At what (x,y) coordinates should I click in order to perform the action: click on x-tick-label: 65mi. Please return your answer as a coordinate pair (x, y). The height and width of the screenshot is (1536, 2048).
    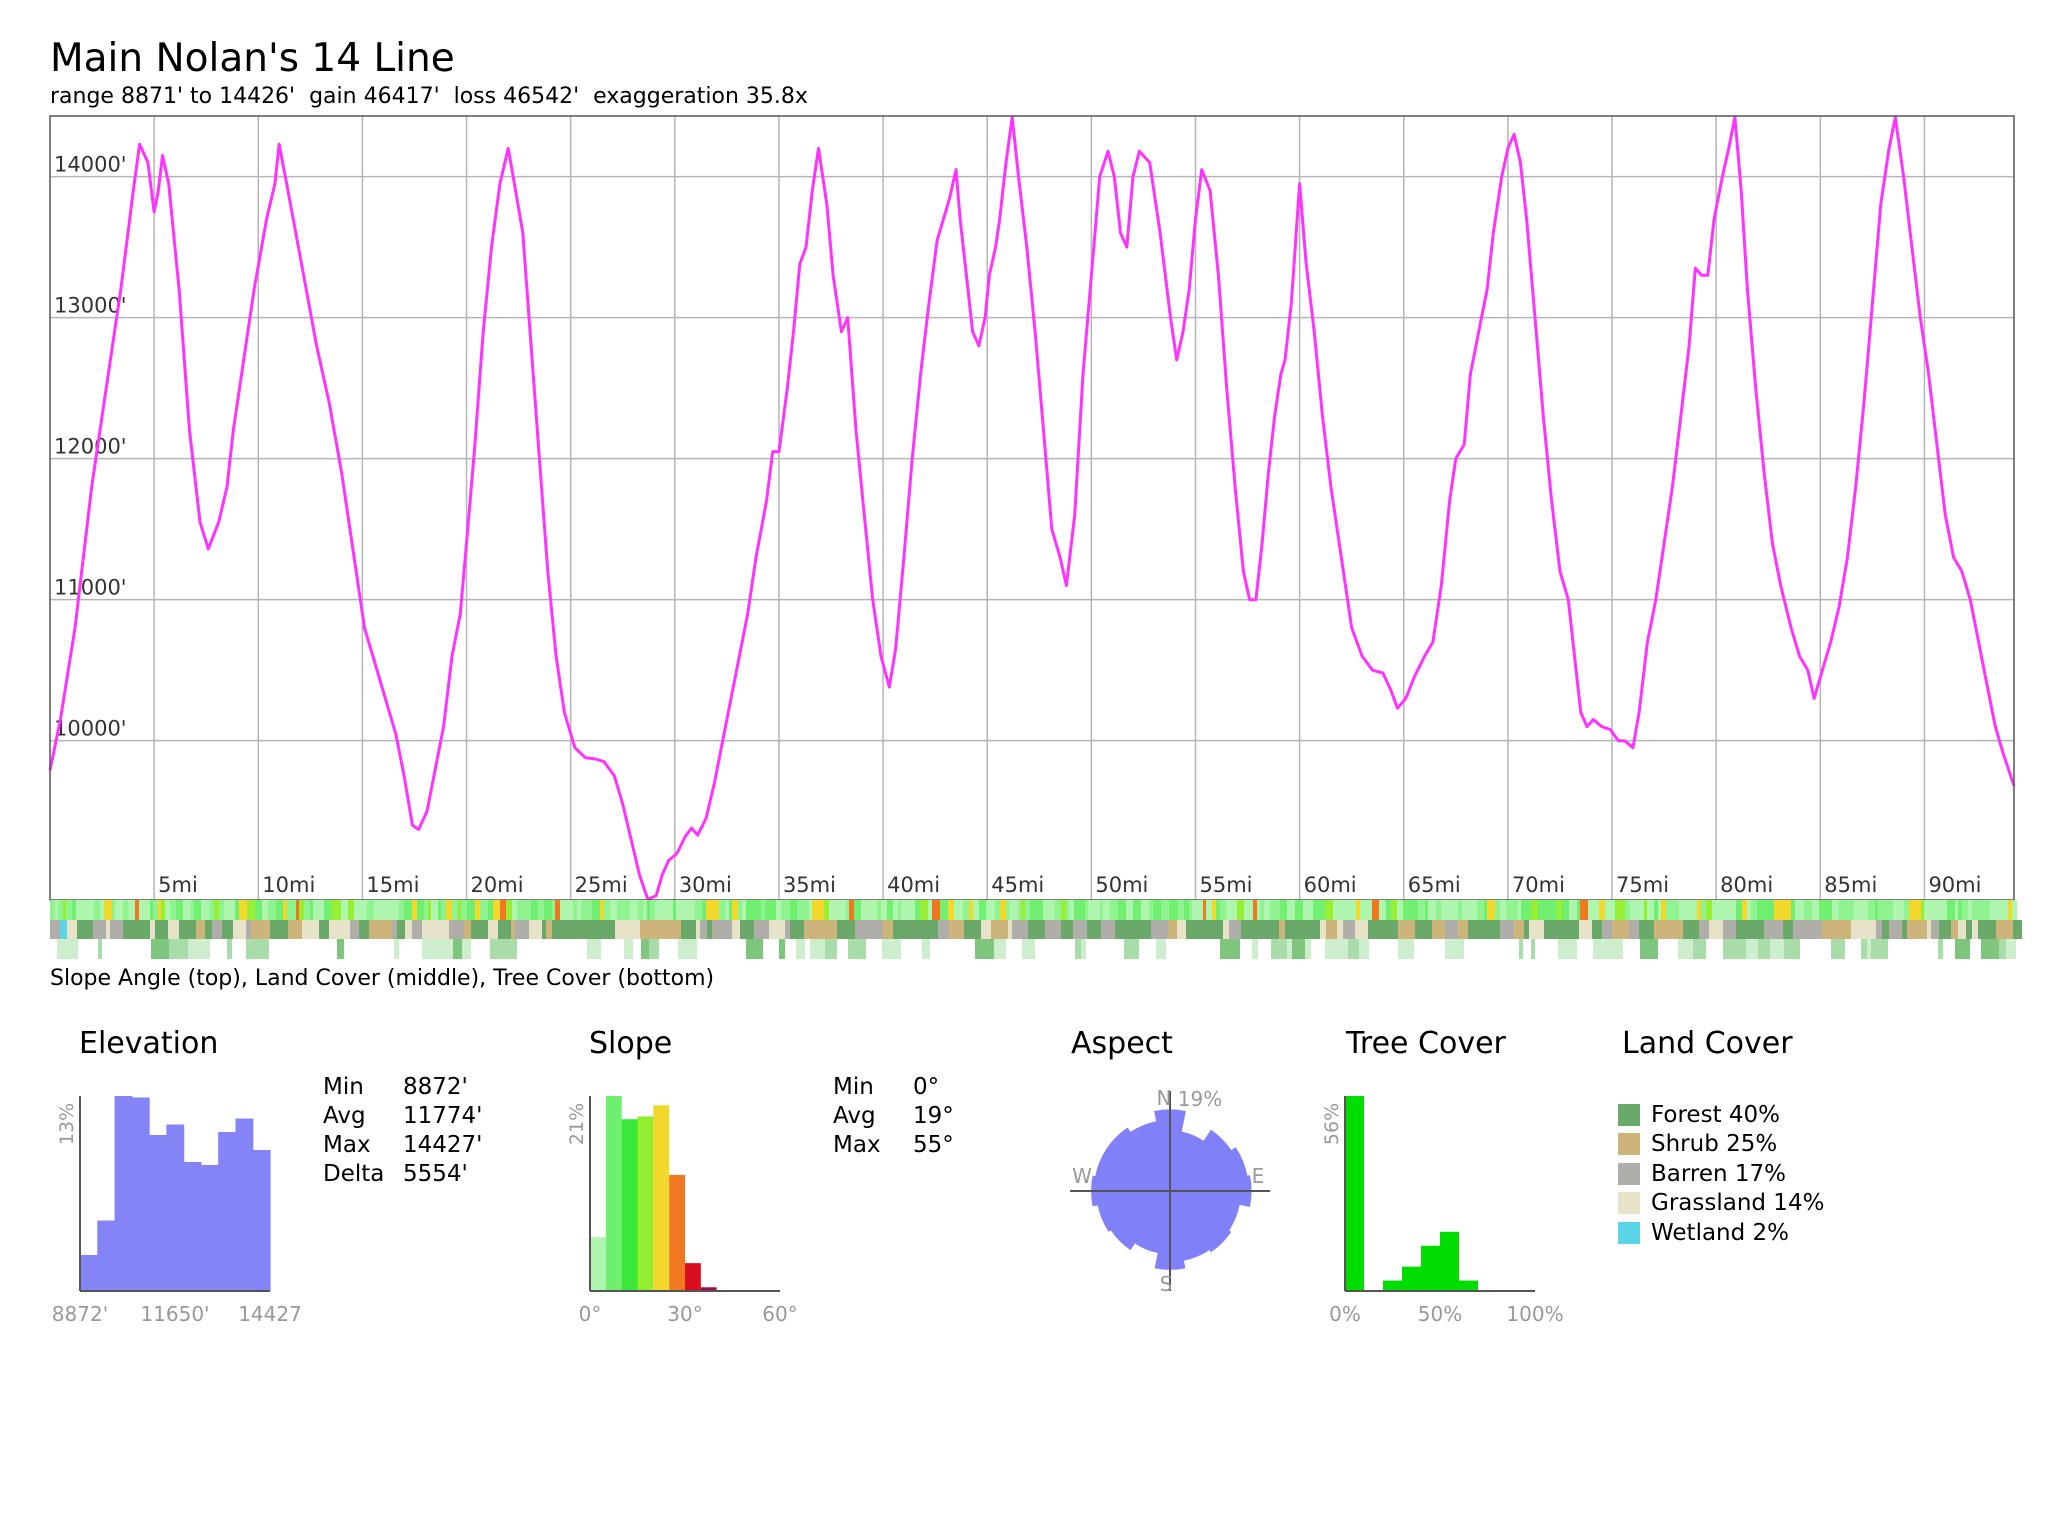
    Looking at the image, I should click on (1434, 885).